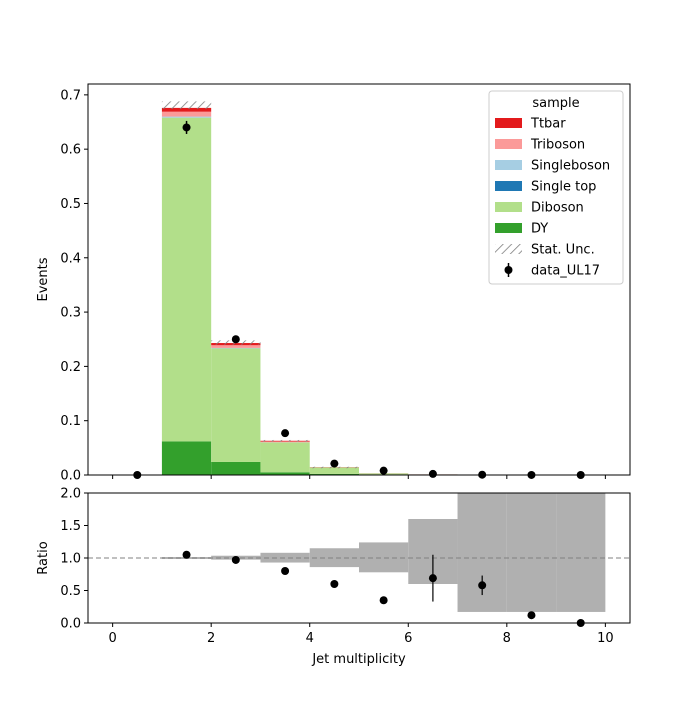 This screenshot has width=700, height=705. What do you see at coordinates (358, 659) in the screenshot?
I see `x-axis-label: Jet multiplicity` at bounding box center [358, 659].